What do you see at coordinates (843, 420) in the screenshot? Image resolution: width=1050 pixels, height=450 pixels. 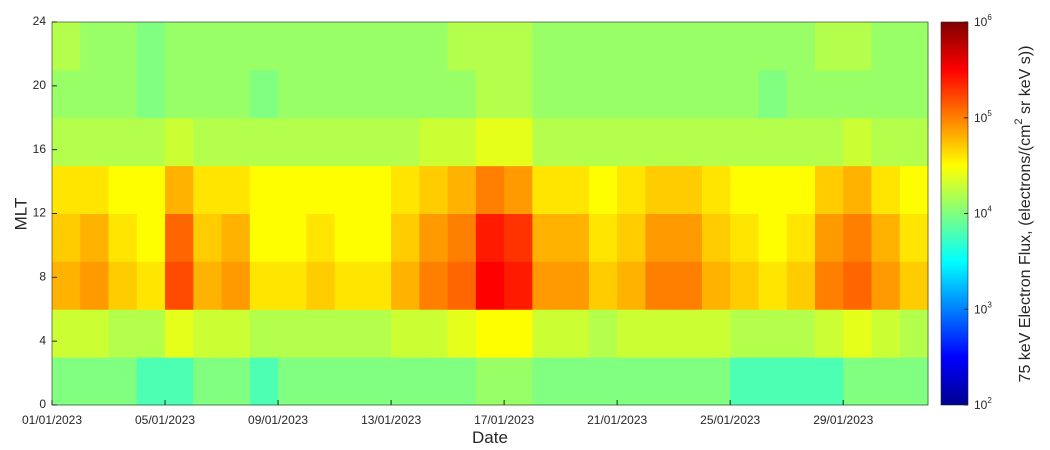 I see `x-tick-label: 29/01/2023` at bounding box center [843, 420].